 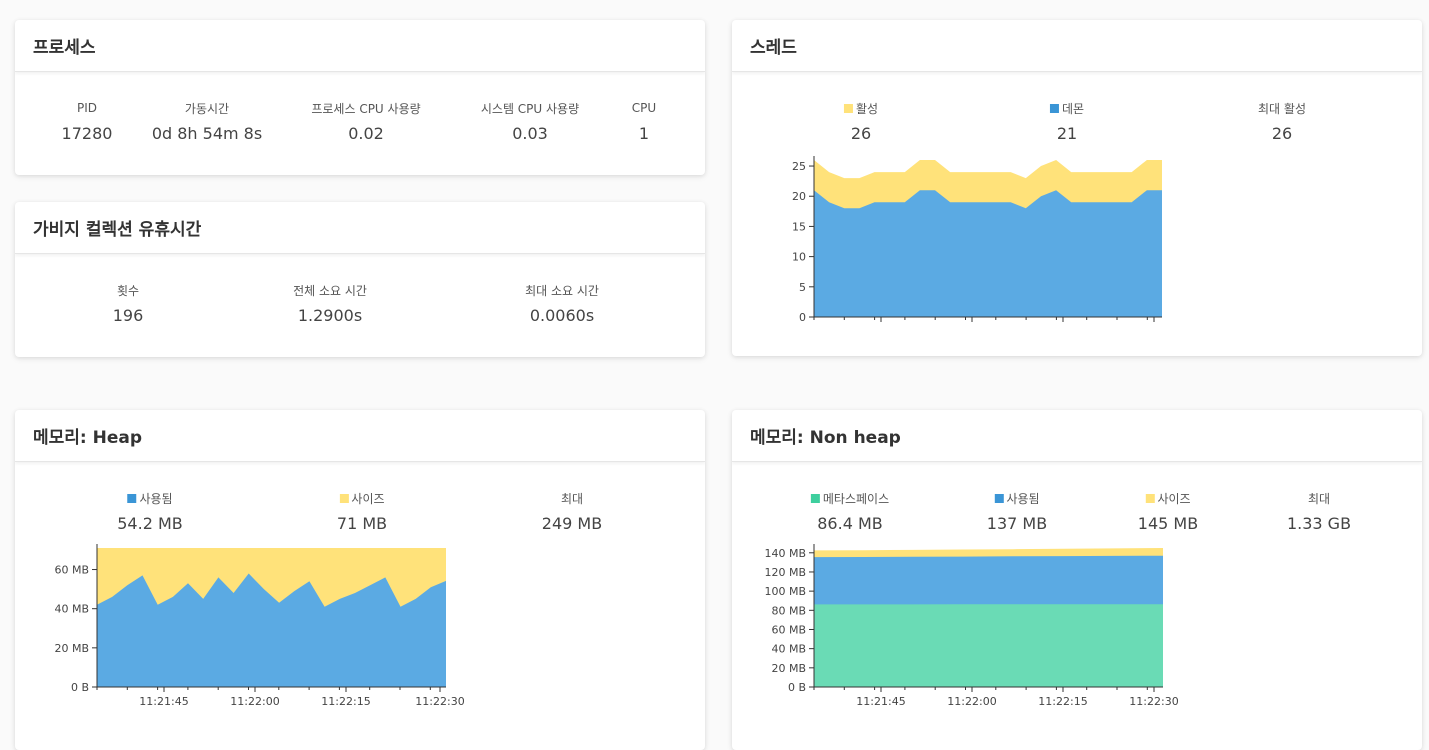 What do you see at coordinates (802, 317) in the screenshot?
I see `y-tick-label: 0` at bounding box center [802, 317].